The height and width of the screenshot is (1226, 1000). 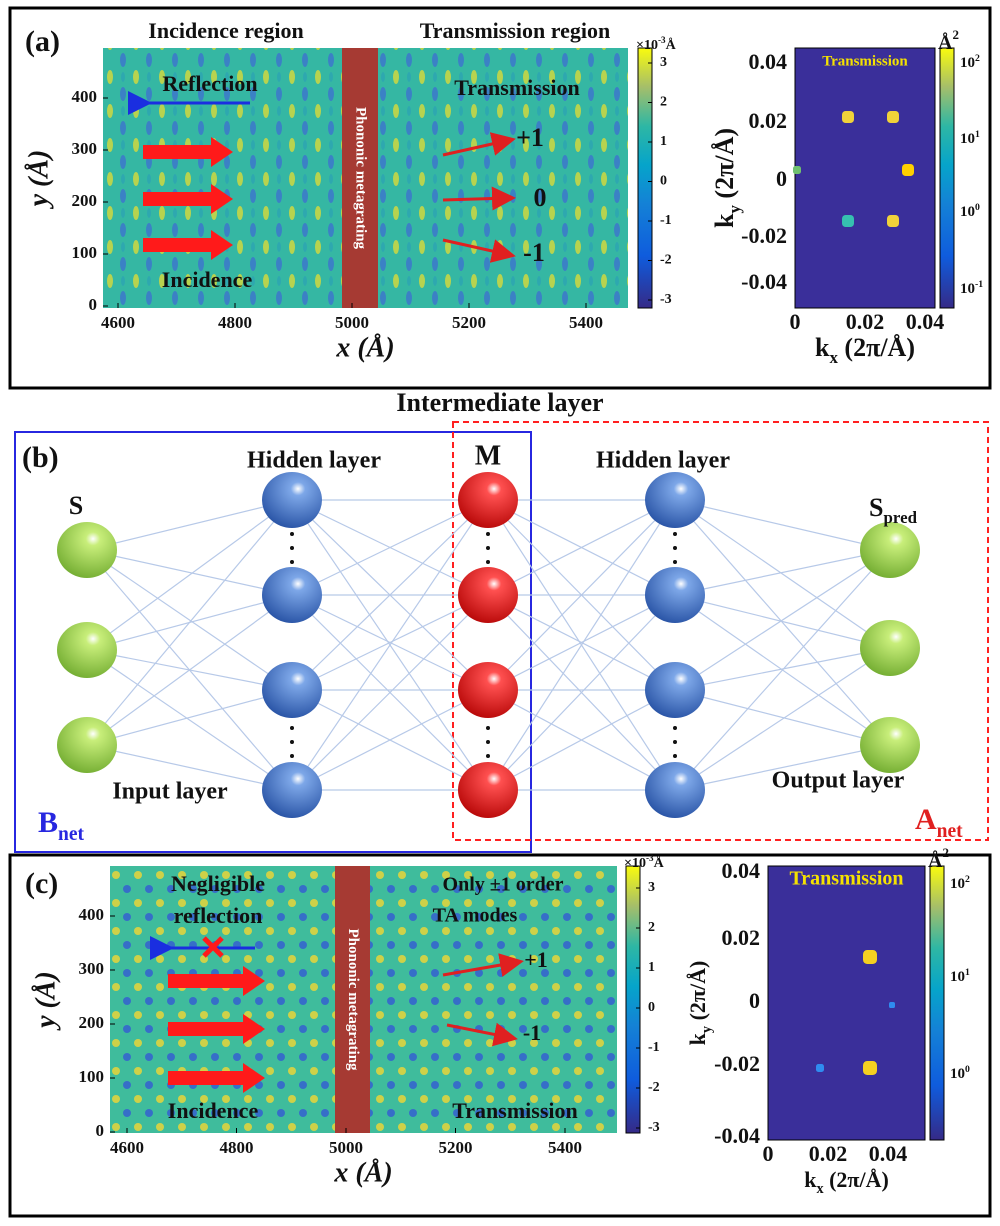 What do you see at coordinates (118, 322) in the screenshot?
I see `x-tick-label: 4600` at bounding box center [118, 322].